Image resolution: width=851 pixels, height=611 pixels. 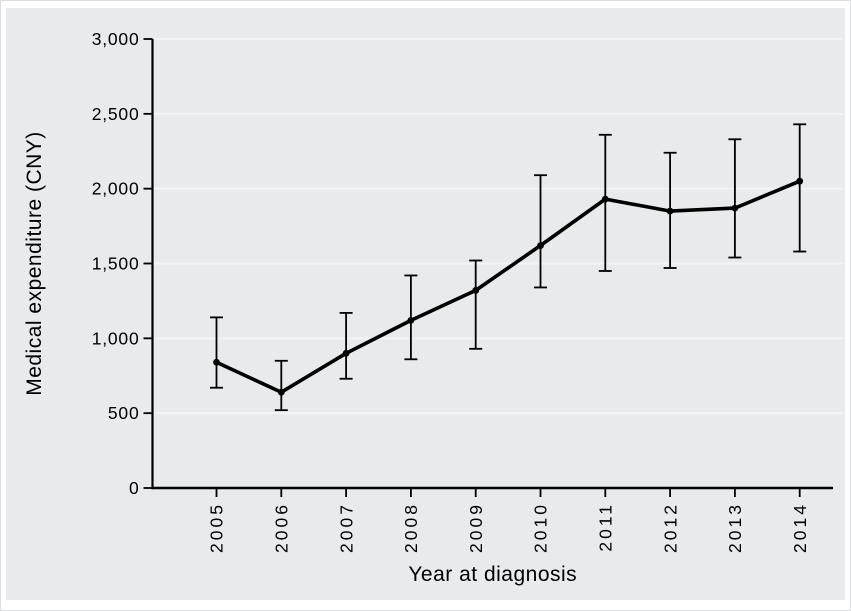 What do you see at coordinates (116, 264) in the screenshot?
I see `y-tick-label: 1,500` at bounding box center [116, 264].